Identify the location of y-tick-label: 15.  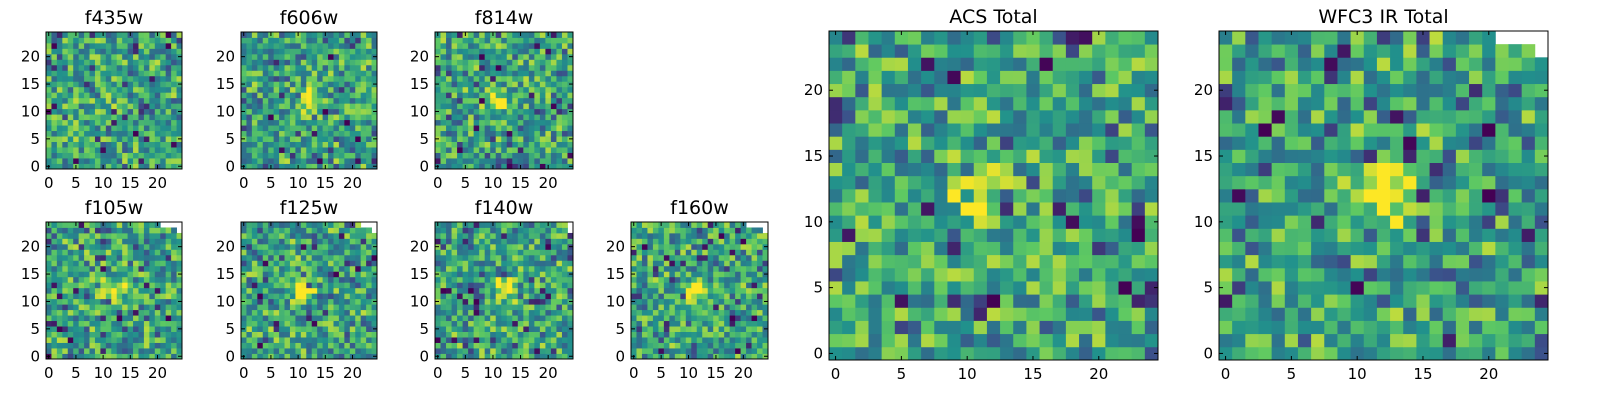
(30, 274).